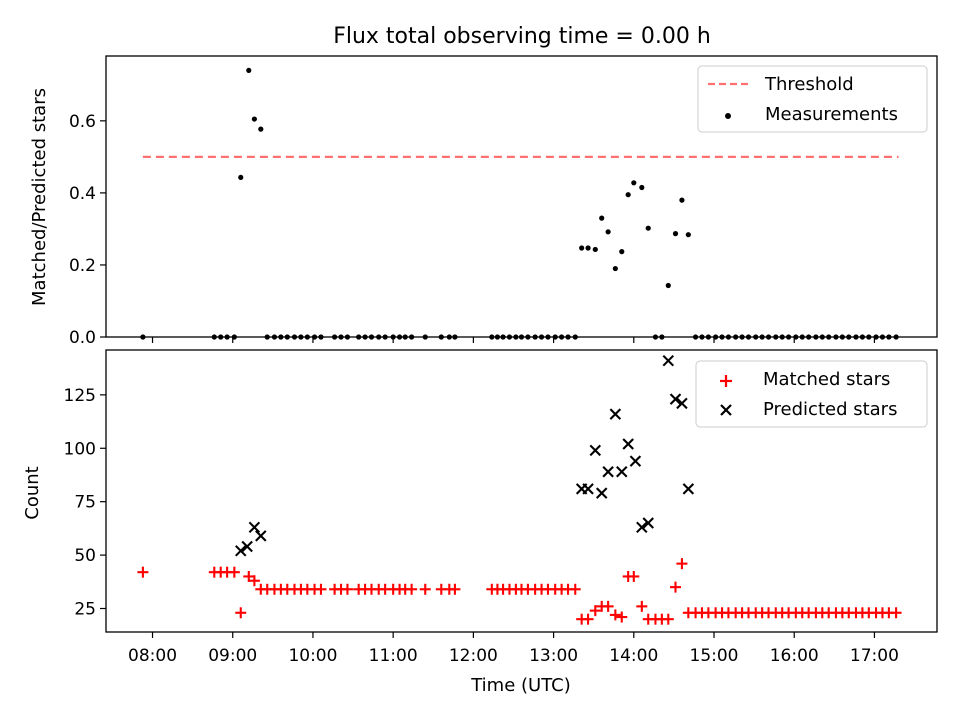 This screenshot has height=720, width=960. I want to click on count-ytick-label: 125, so click(80, 396).